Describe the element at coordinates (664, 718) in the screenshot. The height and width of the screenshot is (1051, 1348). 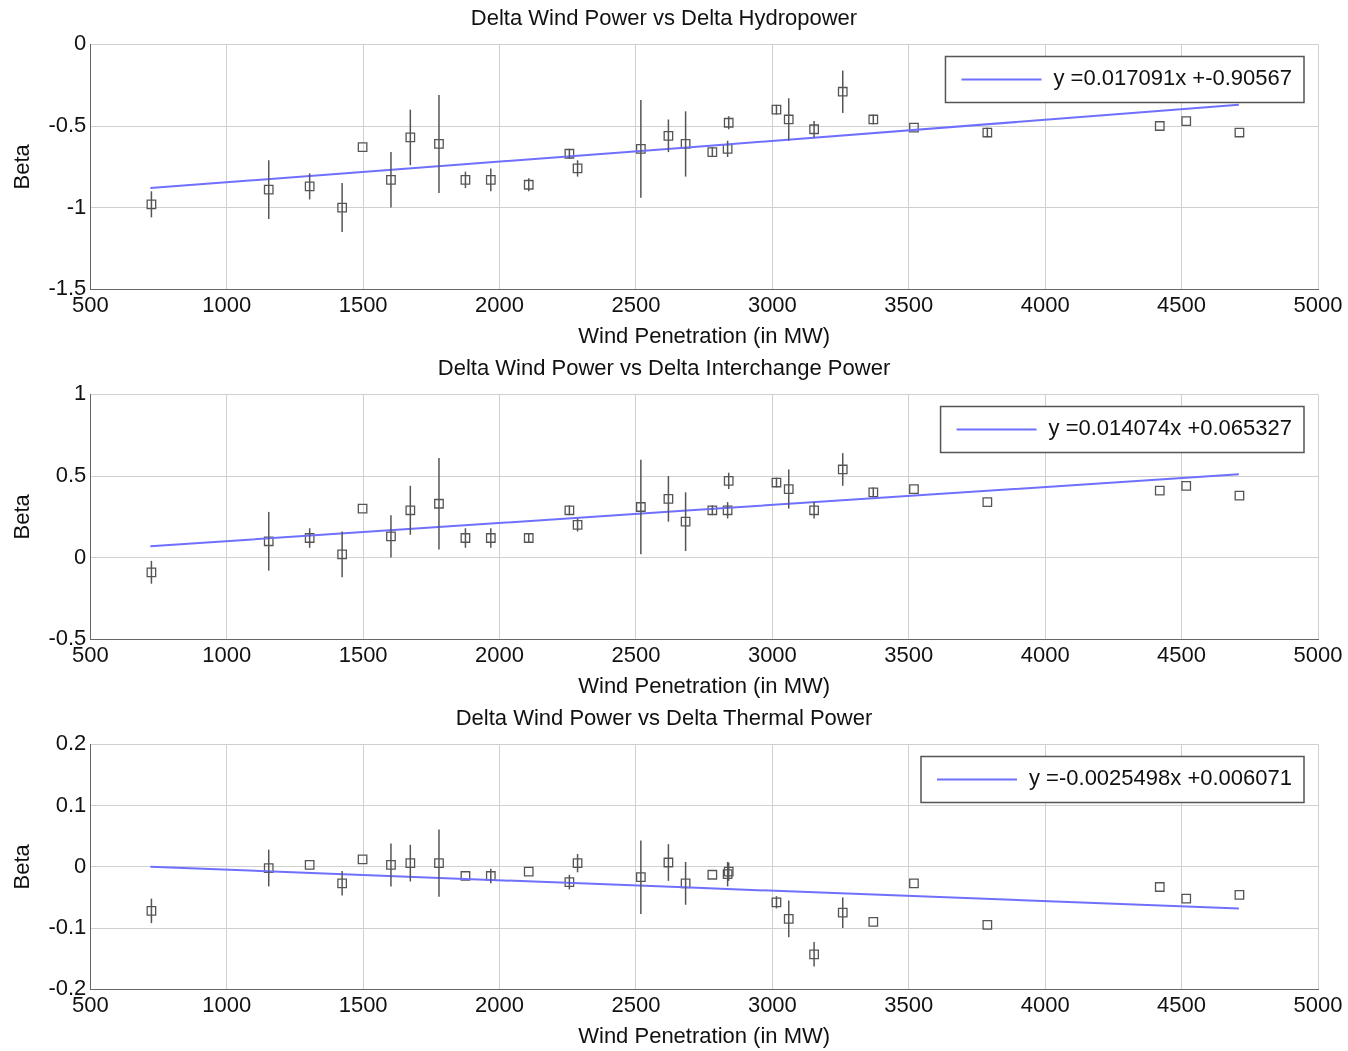
I see `chart-title: Delta Wind Power vs Delta Thermal Power` at that location.